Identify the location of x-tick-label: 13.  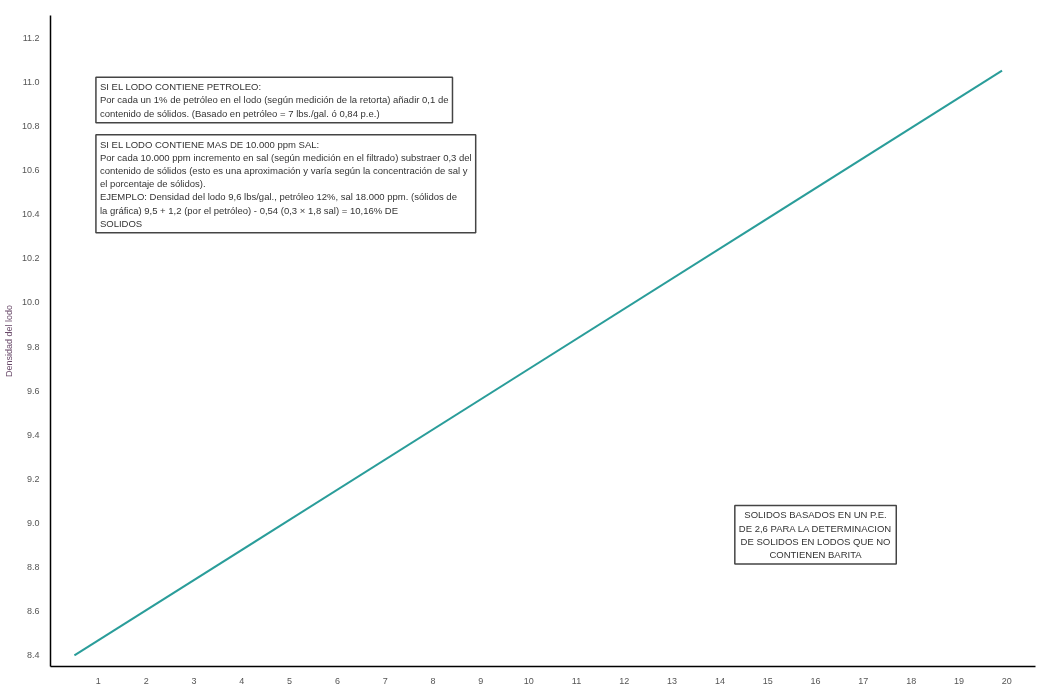
(672, 680).